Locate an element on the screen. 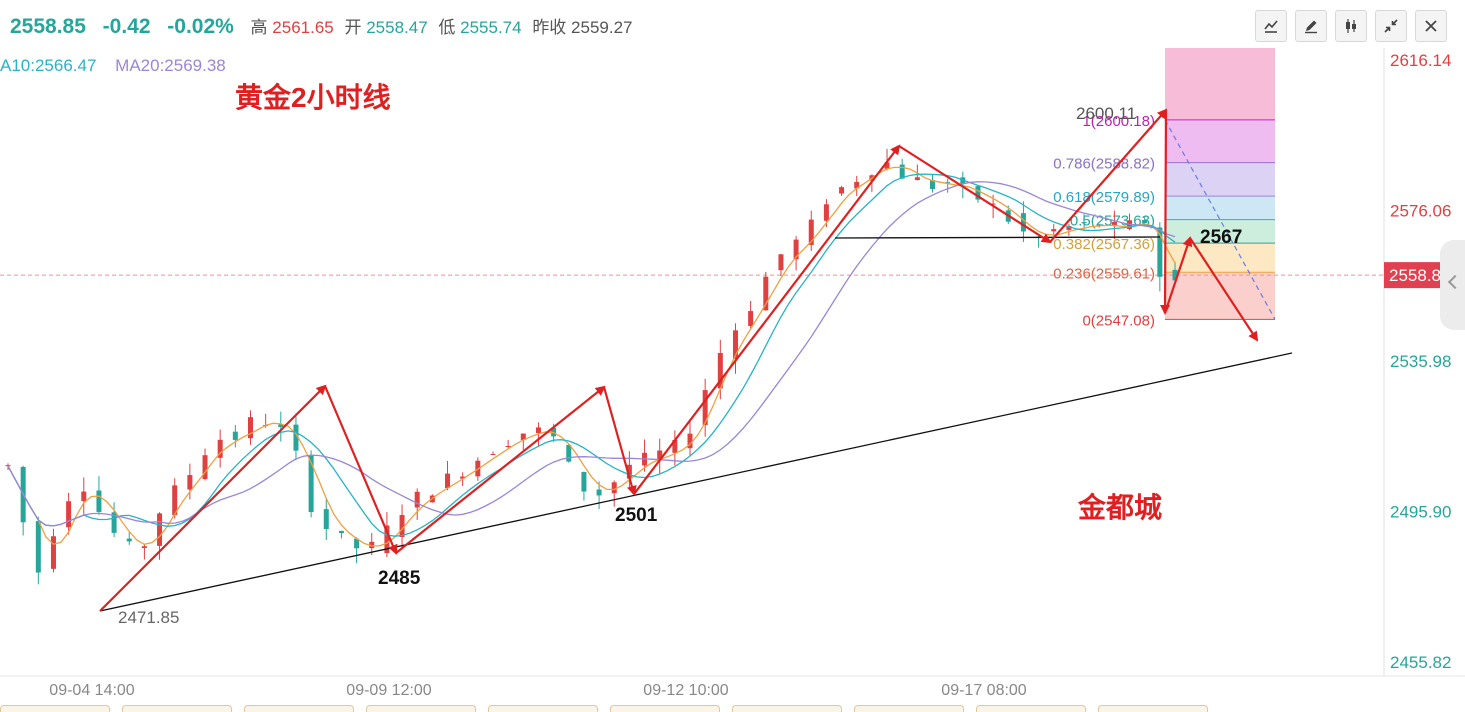  watermark: 金都城 is located at coordinates (1119, 507).